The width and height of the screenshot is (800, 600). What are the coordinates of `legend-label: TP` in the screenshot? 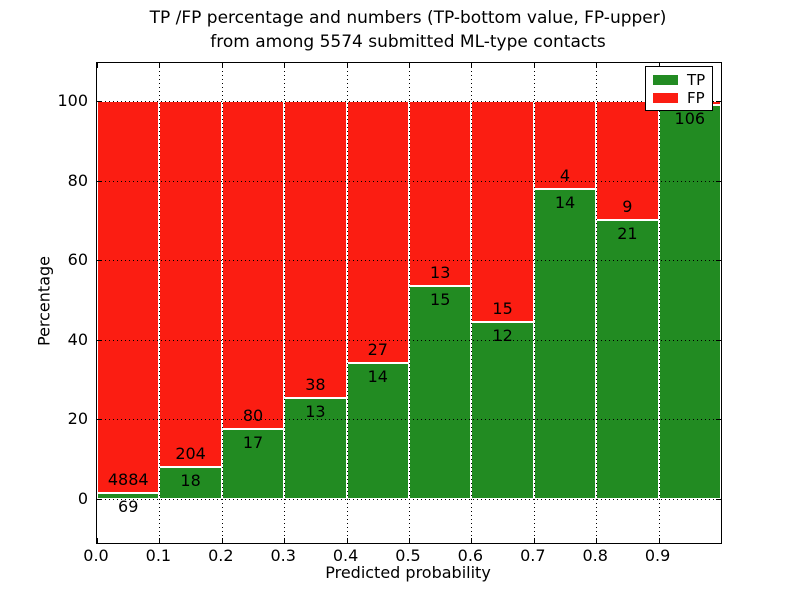 It's located at (696, 80).